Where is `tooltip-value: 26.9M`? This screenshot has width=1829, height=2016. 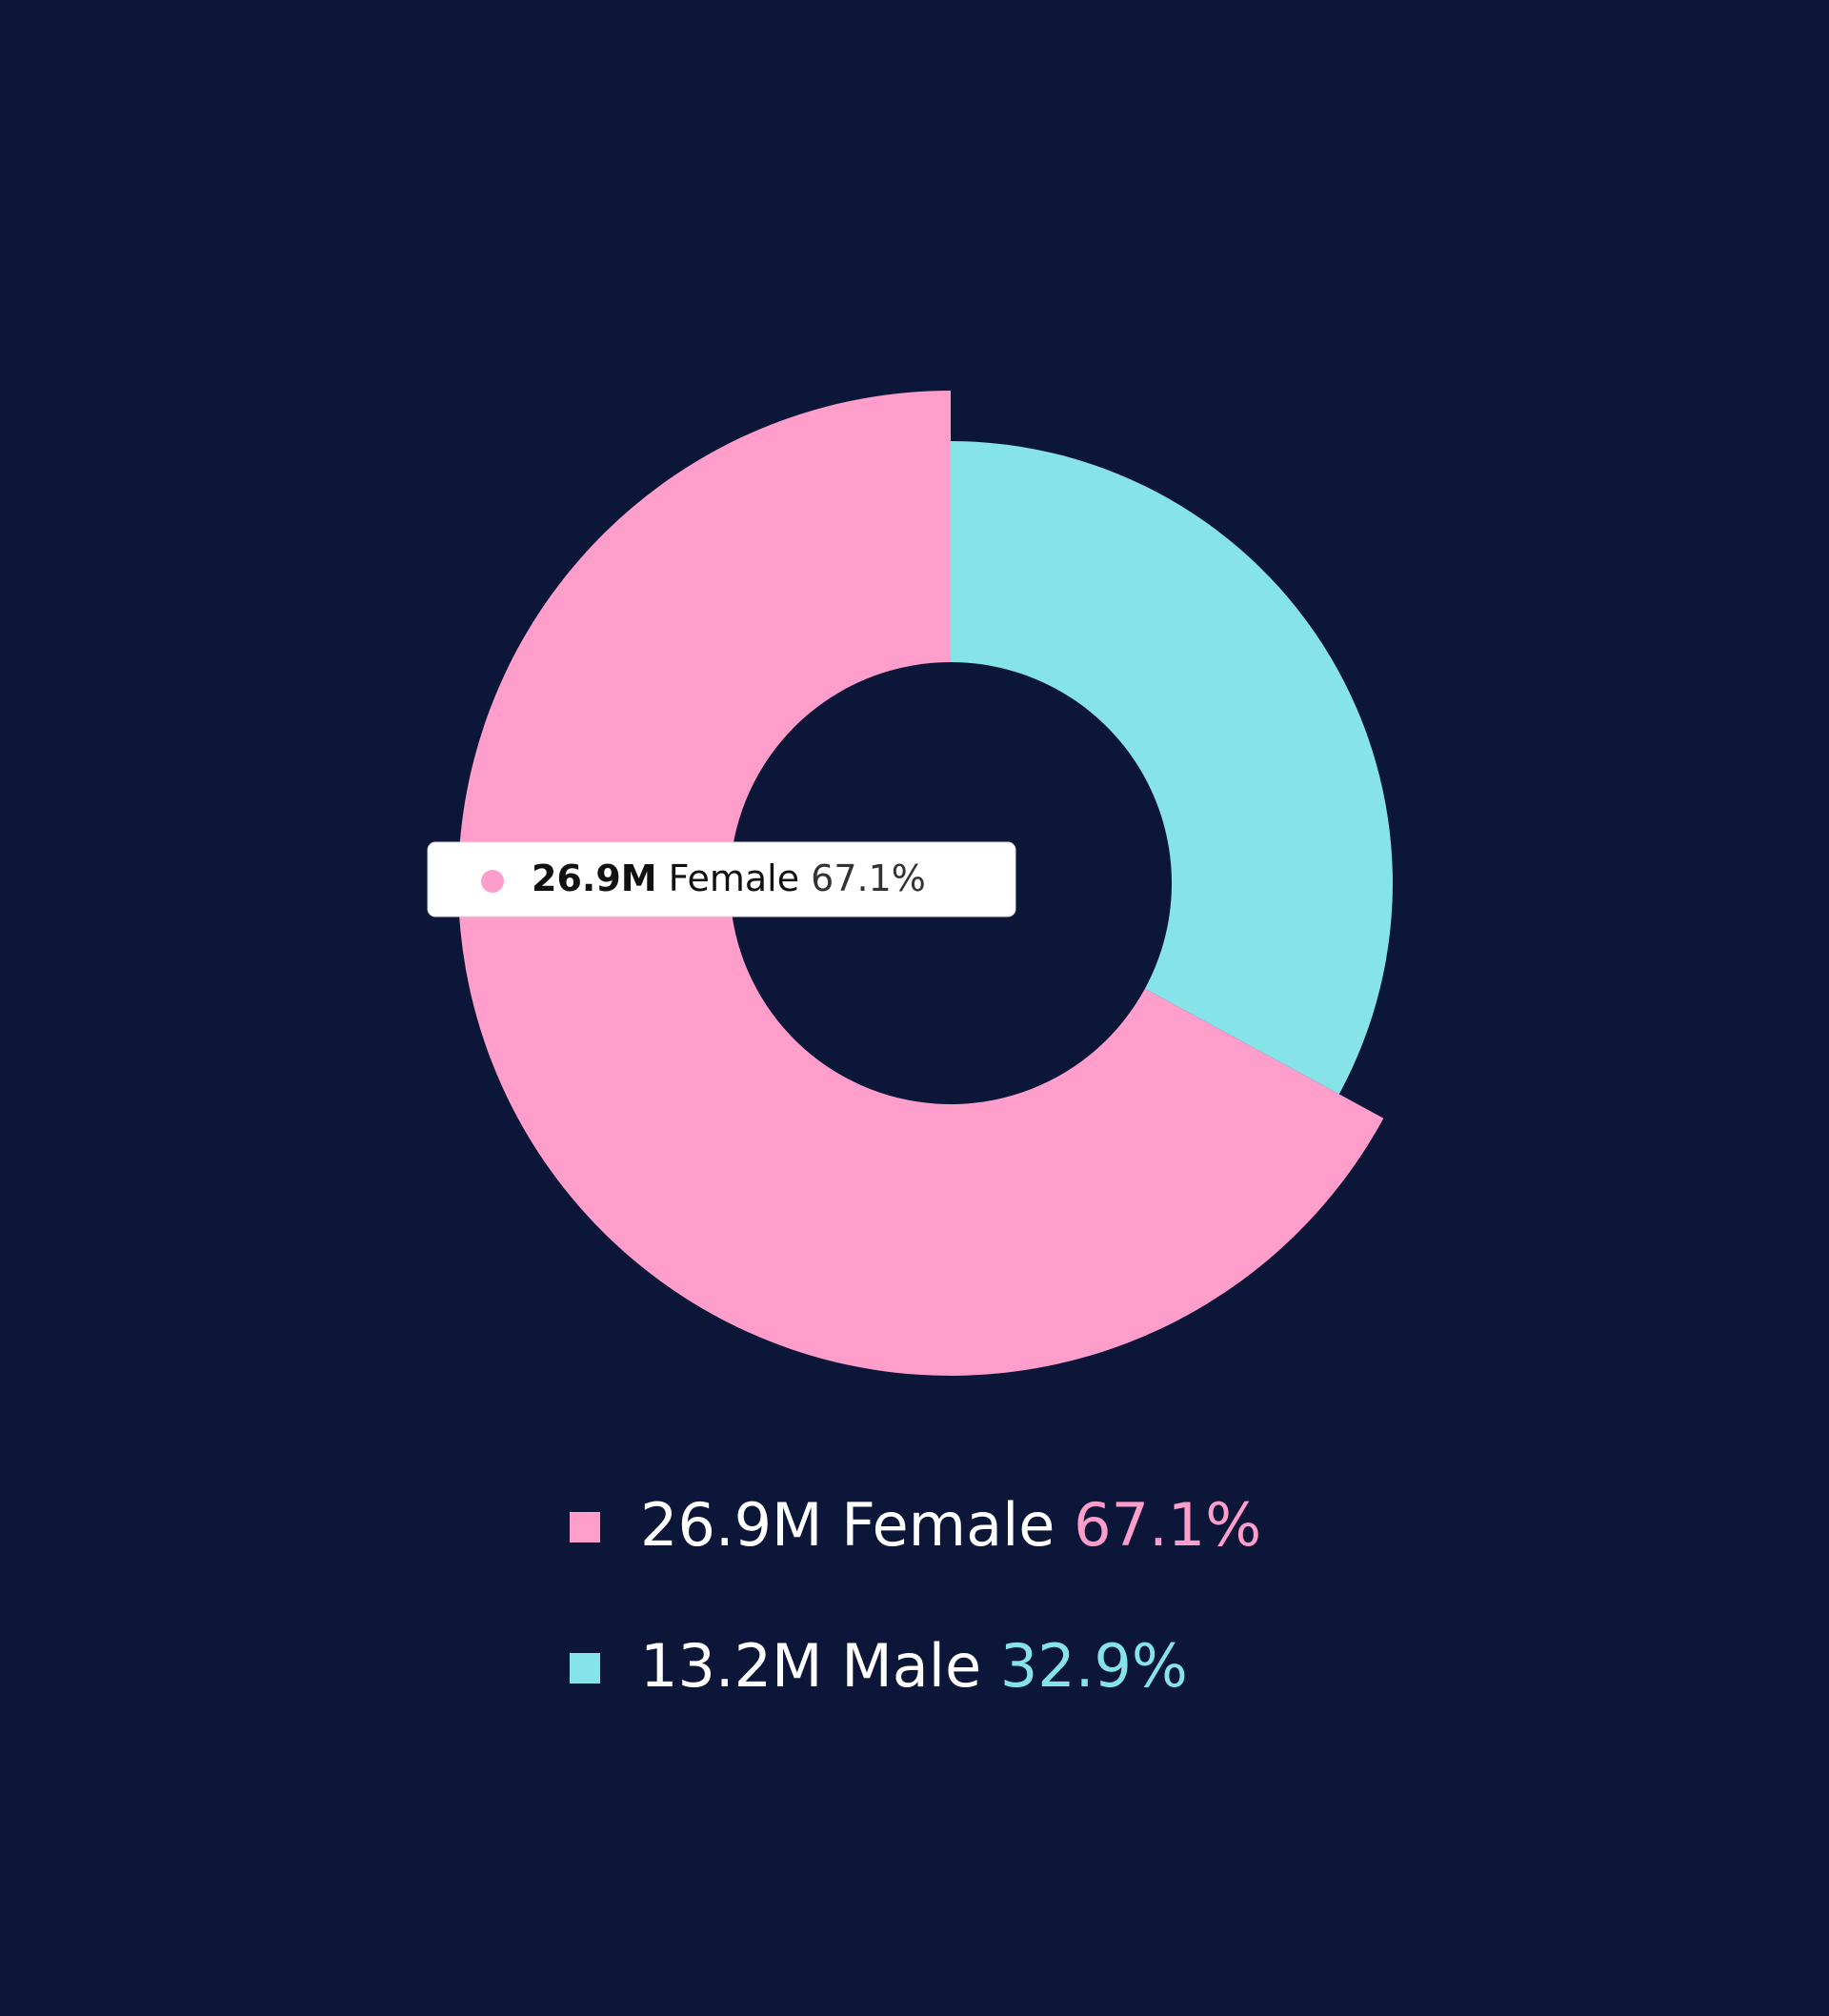 tooltip-value: 26.9M is located at coordinates (594, 878).